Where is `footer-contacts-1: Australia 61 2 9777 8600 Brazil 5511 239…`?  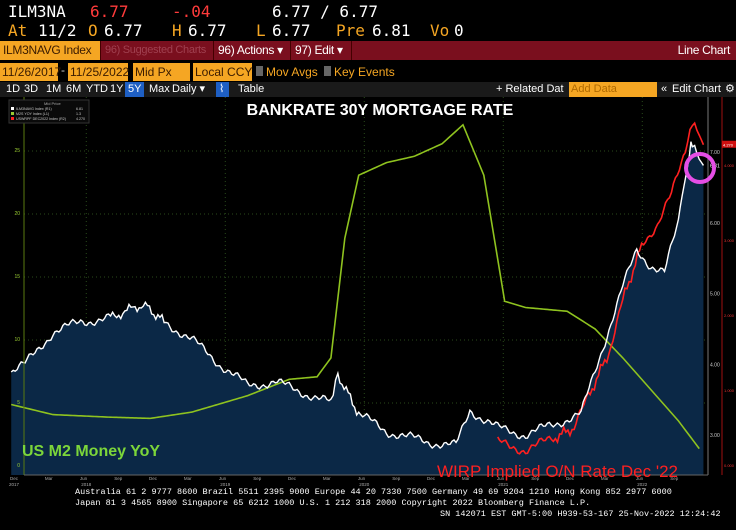
footer-contacts-1: Australia 61 2 9777 8600 Brazil 5511 239… is located at coordinates (373, 492).